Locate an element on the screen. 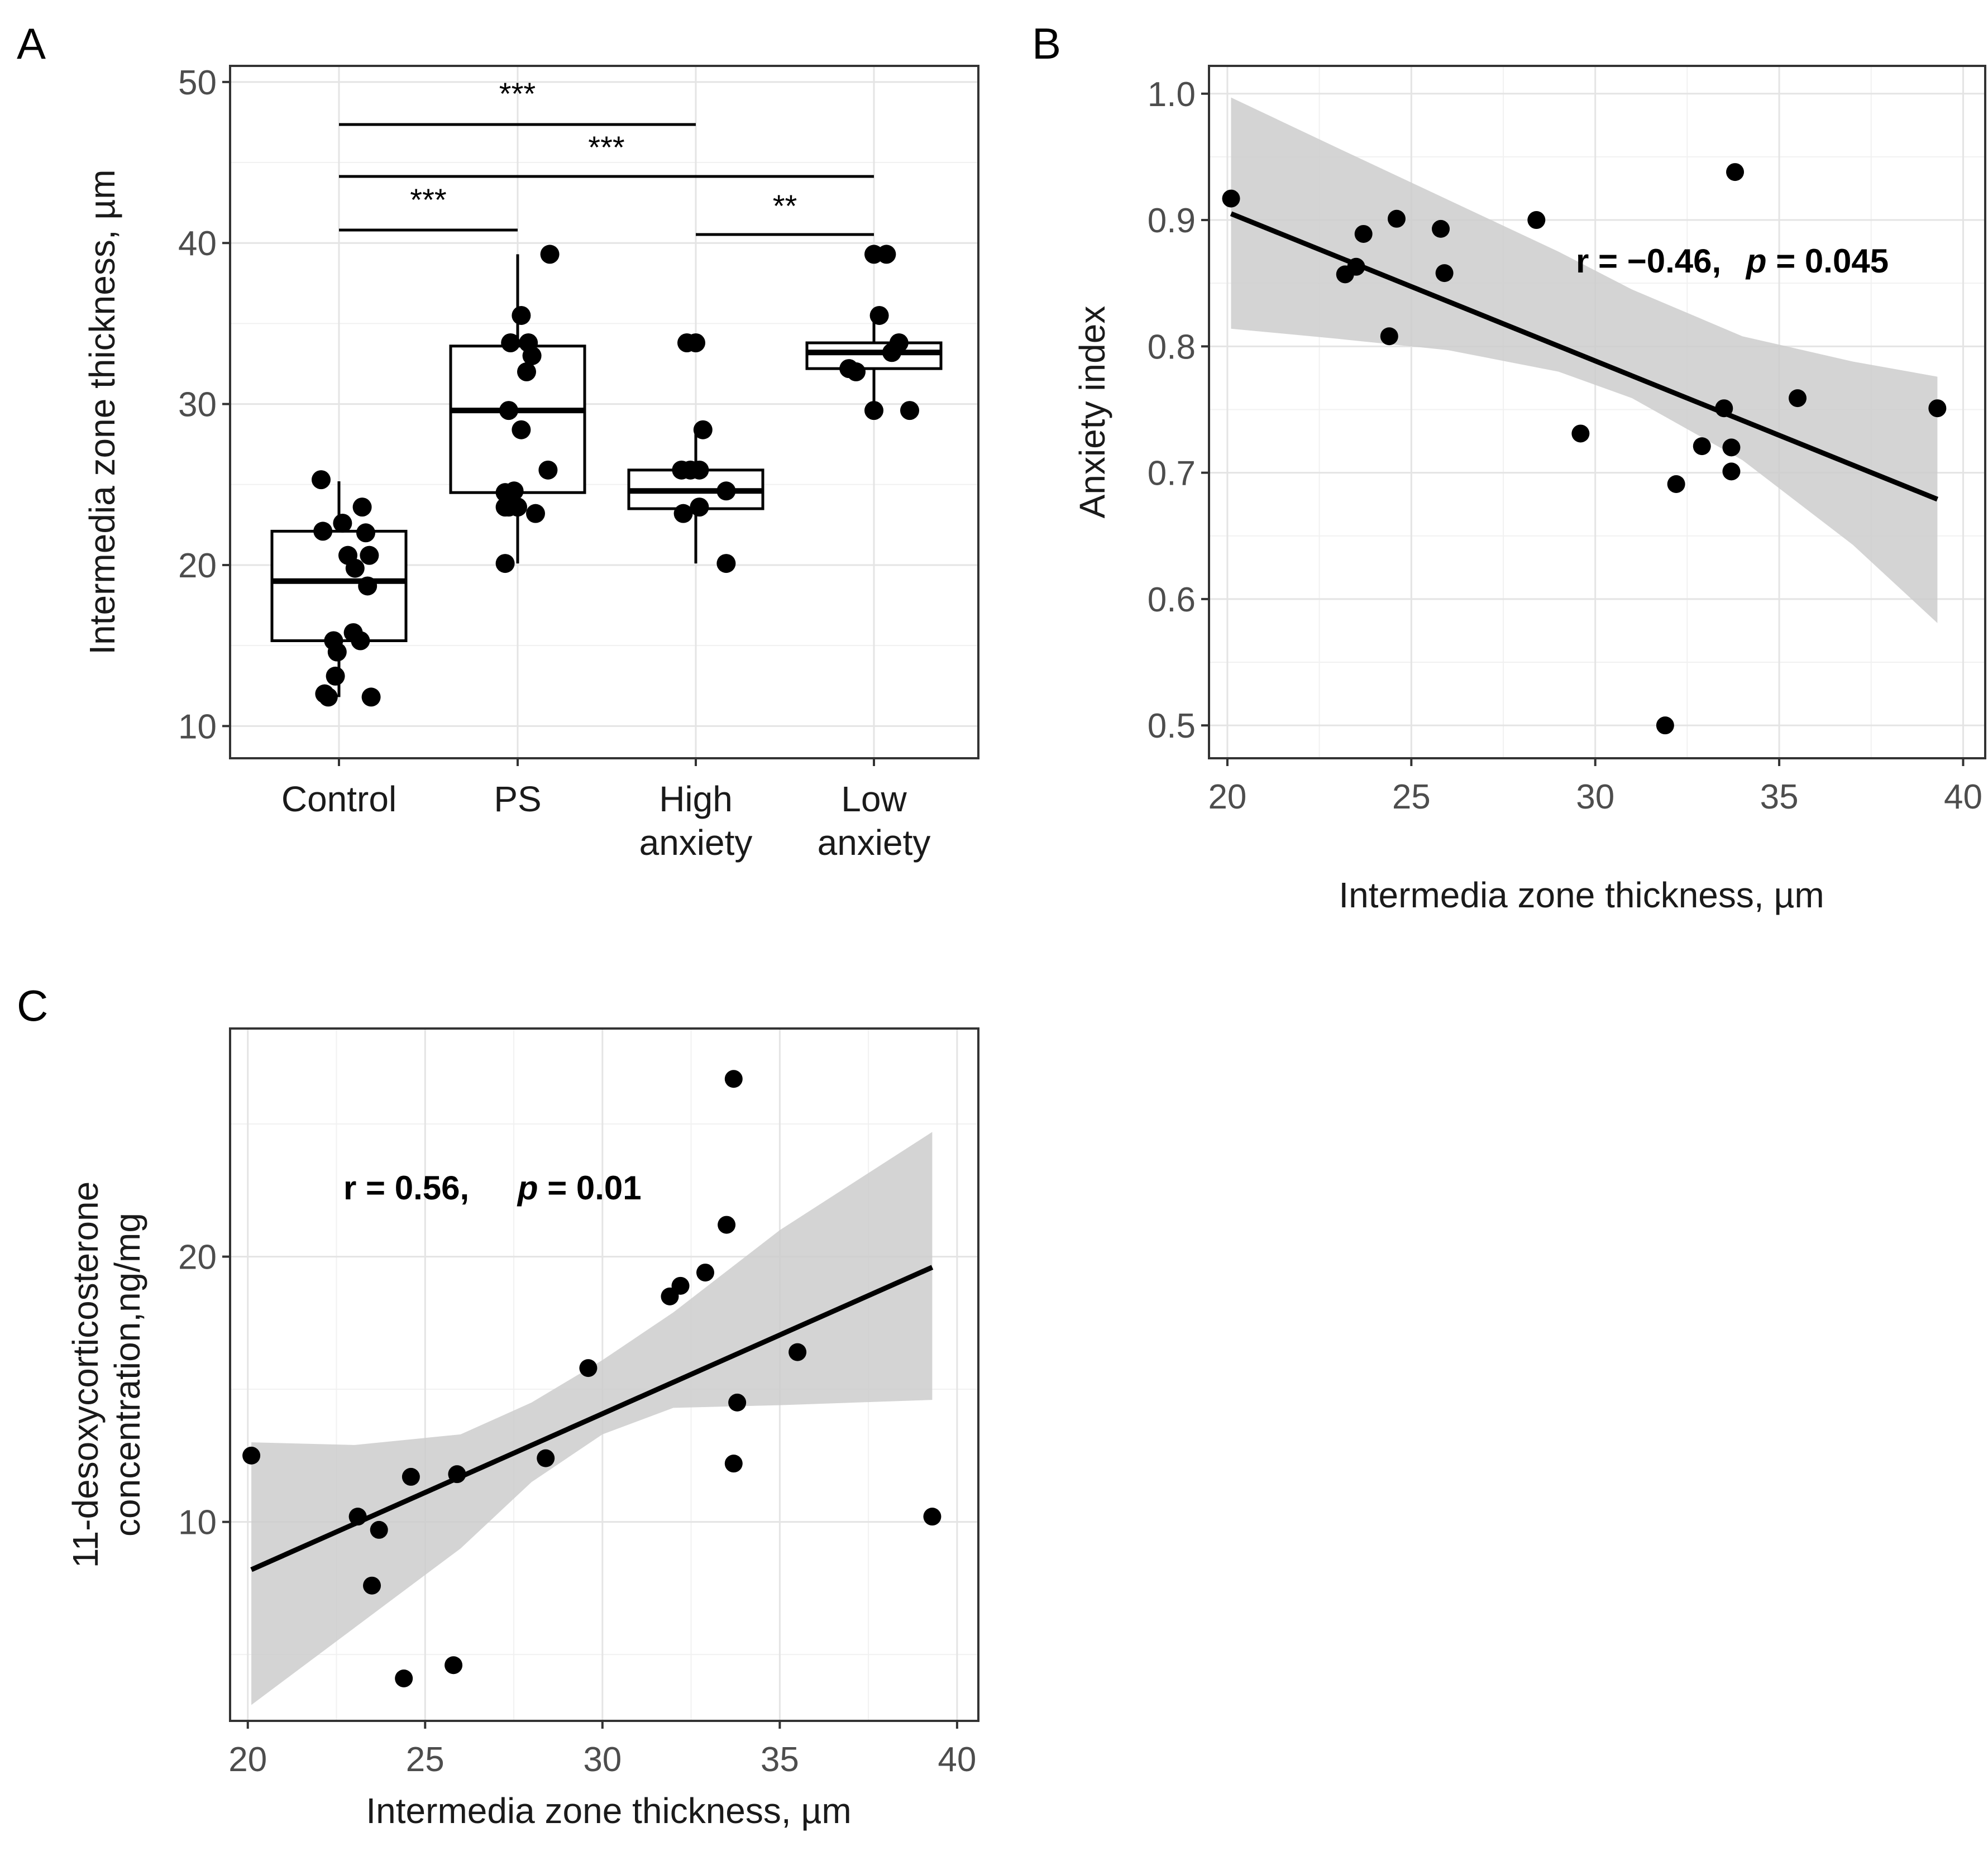  x-tick-label: 25 is located at coordinates (425, 1759).